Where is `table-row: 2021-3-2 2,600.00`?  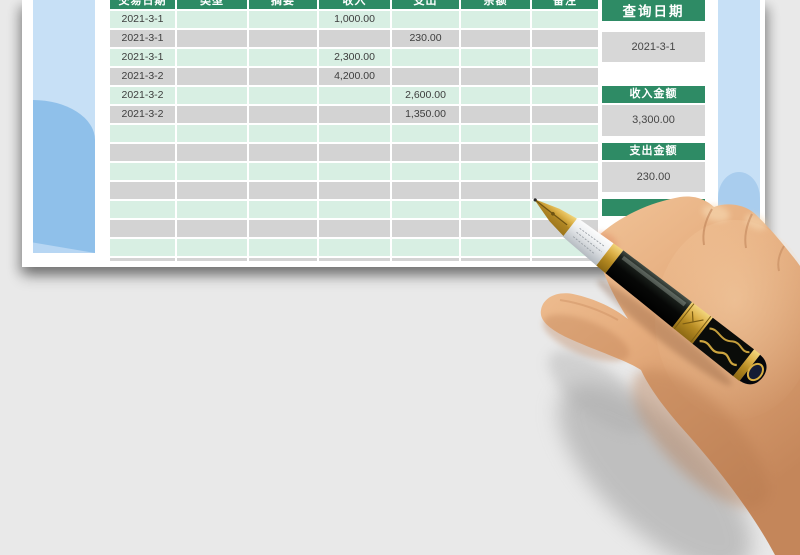
table-row: 2021-3-2 2,600.00 is located at coordinates (354, 95).